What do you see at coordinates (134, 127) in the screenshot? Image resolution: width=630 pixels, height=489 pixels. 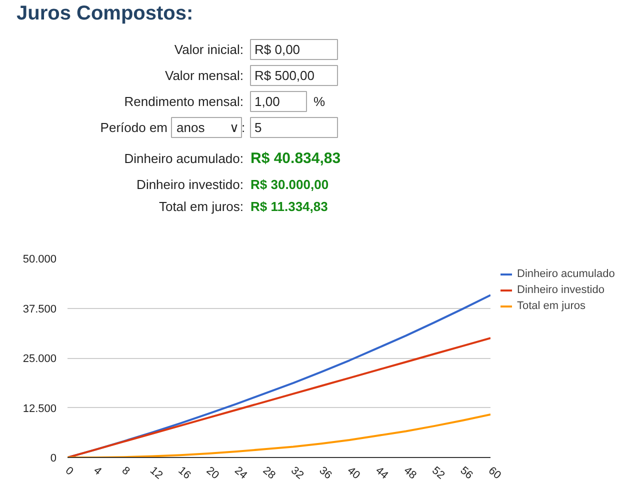 I see `text: Período em` at bounding box center [134, 127].